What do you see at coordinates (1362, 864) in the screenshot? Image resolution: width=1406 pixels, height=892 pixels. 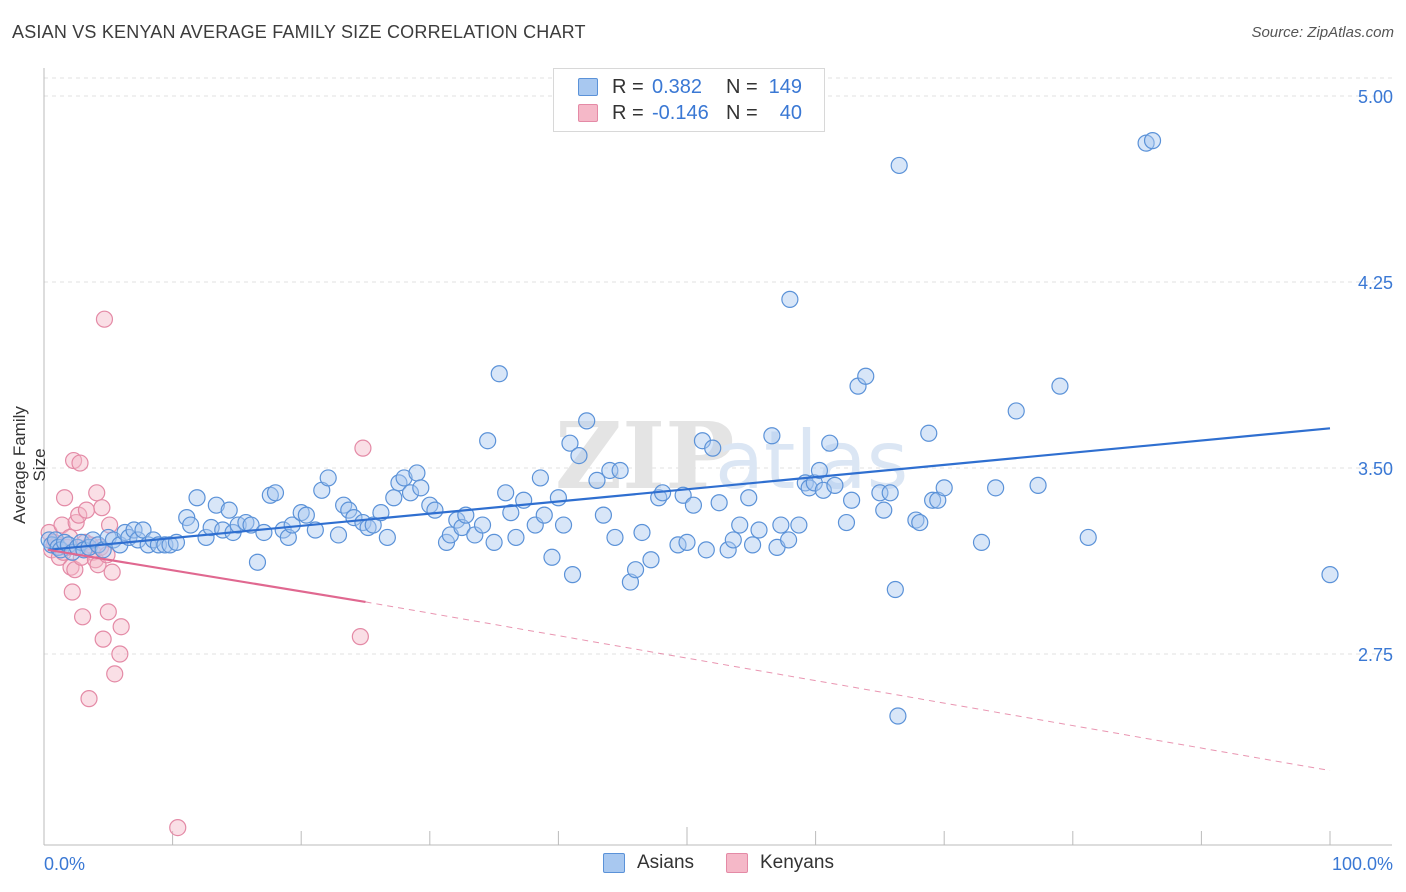 I see `x-tick-label: 100.0%` at bounding box center [1362, 864].